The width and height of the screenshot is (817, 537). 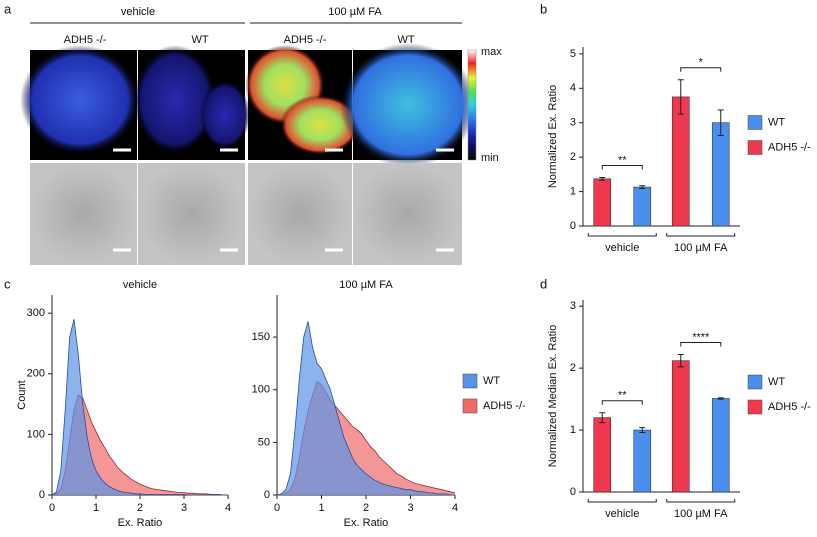 What do you see at coordinates (7, 283) in the screenshot?
I see `panel-label: c` at bounding box center [7, 283].